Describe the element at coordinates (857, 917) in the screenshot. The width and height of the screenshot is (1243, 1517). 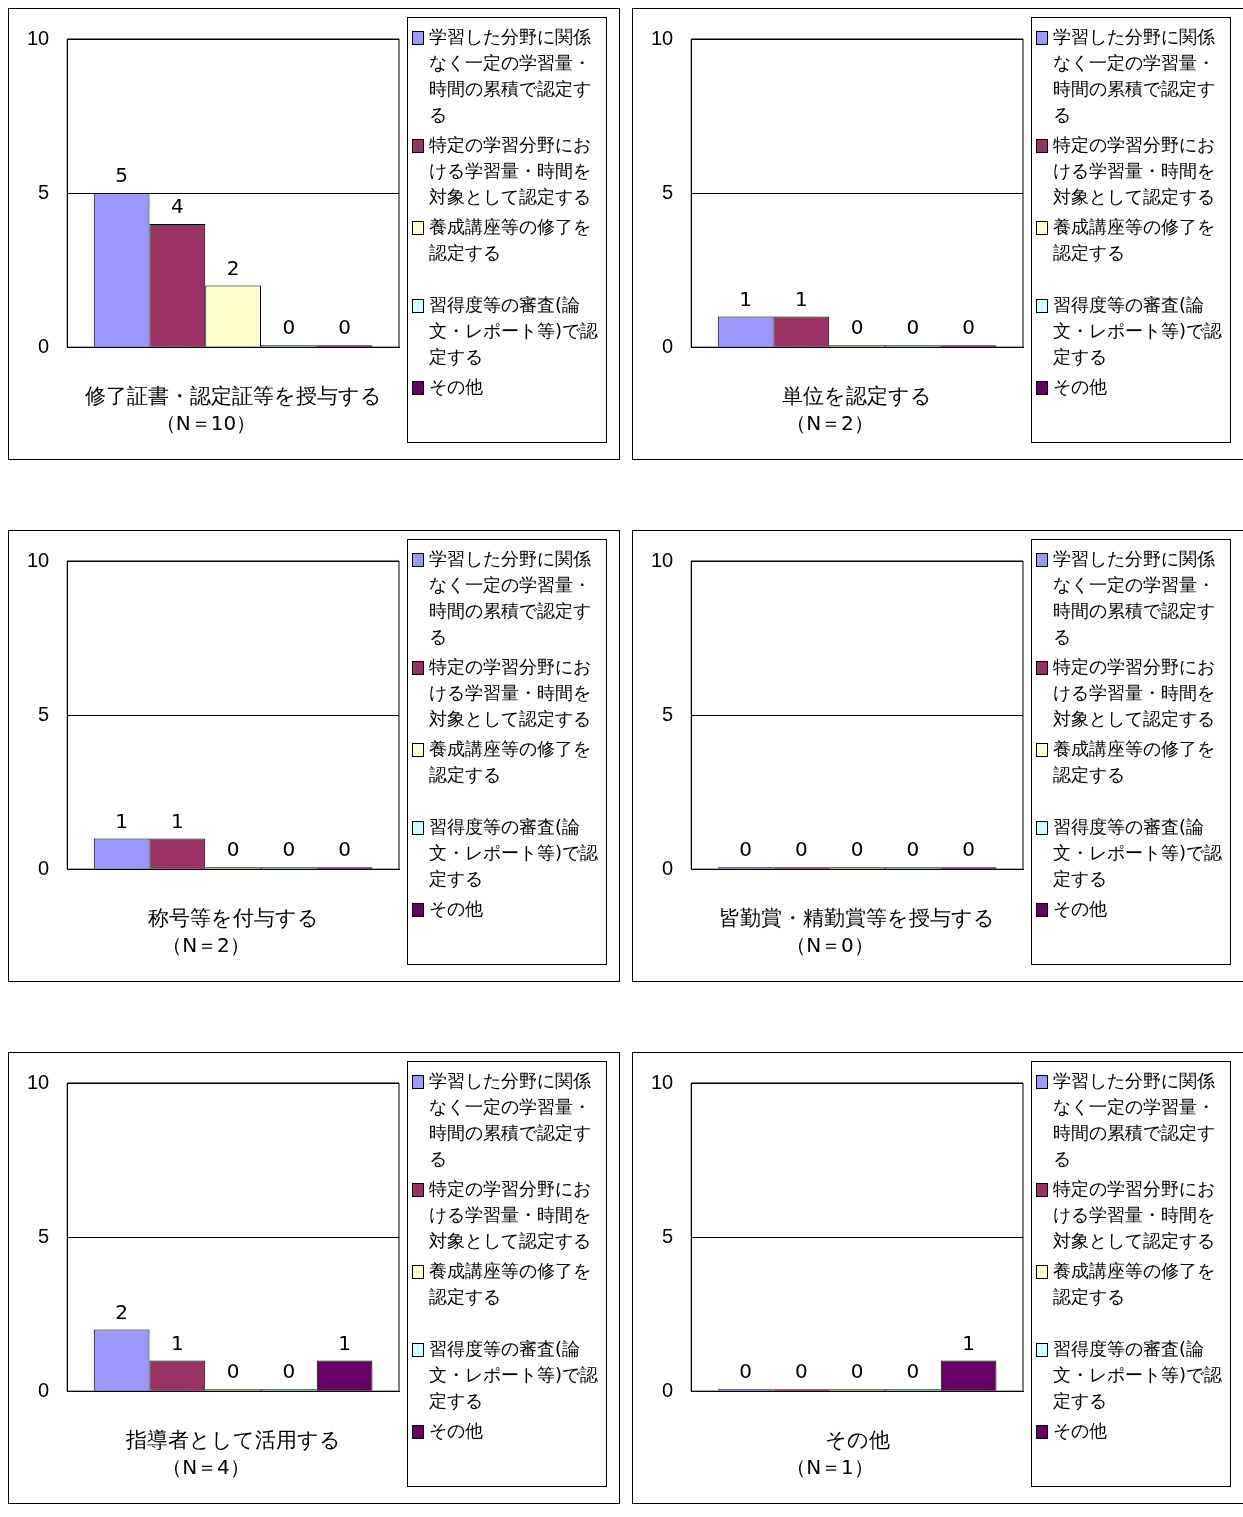
I see `x-axis-title: 皆勤賞・精勤賞等を授与する` at that location.